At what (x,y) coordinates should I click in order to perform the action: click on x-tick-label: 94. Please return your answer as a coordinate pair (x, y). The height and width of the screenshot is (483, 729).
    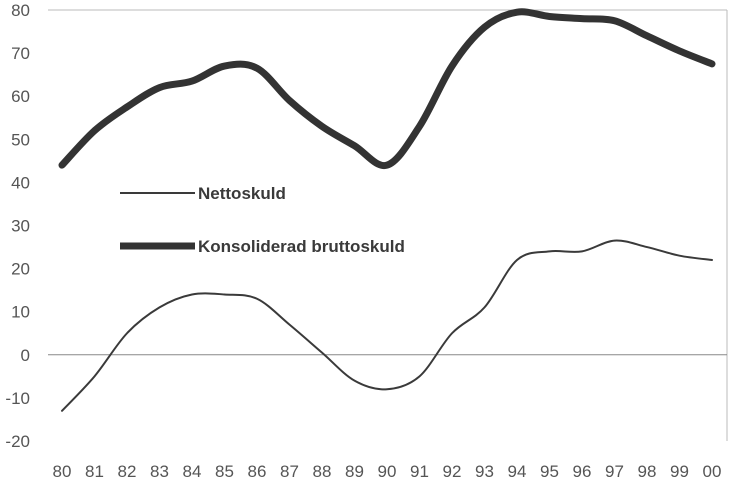
    Looking at the image, I should click on (517, 471).